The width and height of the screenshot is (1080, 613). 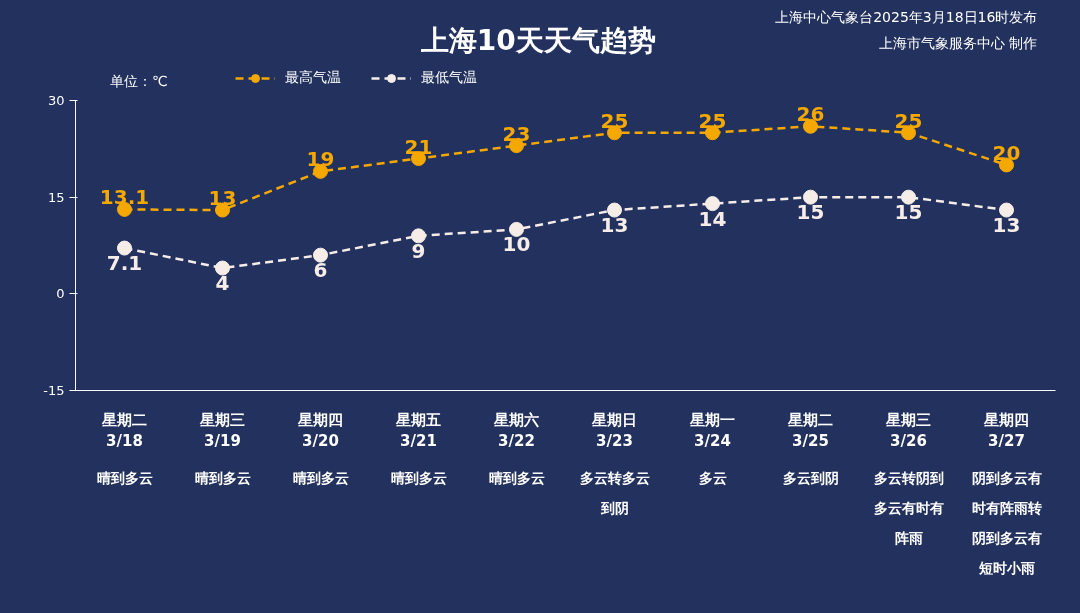 What do you see at coordinates (320, 430) in the screenshot?
I see `x-tick-label: 星期四 3/20` at bounding box center [320, 430].